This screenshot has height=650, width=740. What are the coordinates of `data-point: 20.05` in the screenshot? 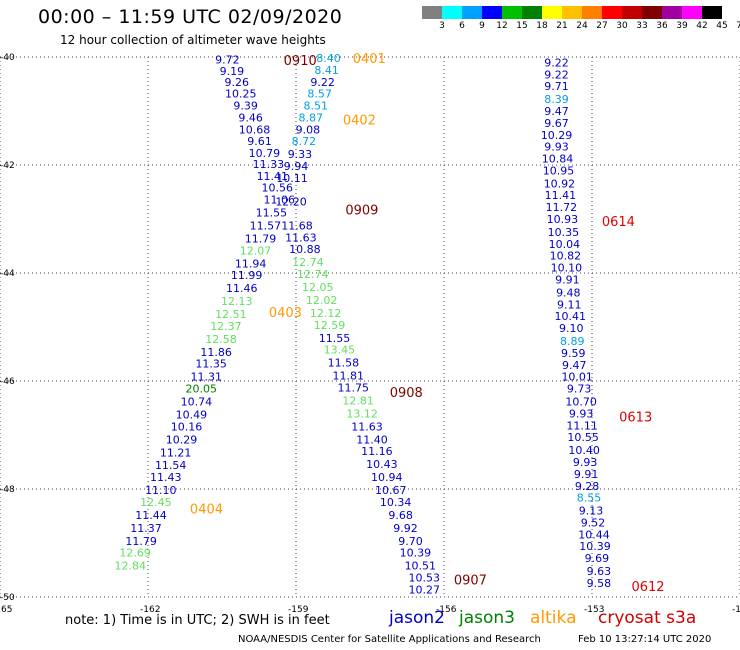 It's located at (202, 389).